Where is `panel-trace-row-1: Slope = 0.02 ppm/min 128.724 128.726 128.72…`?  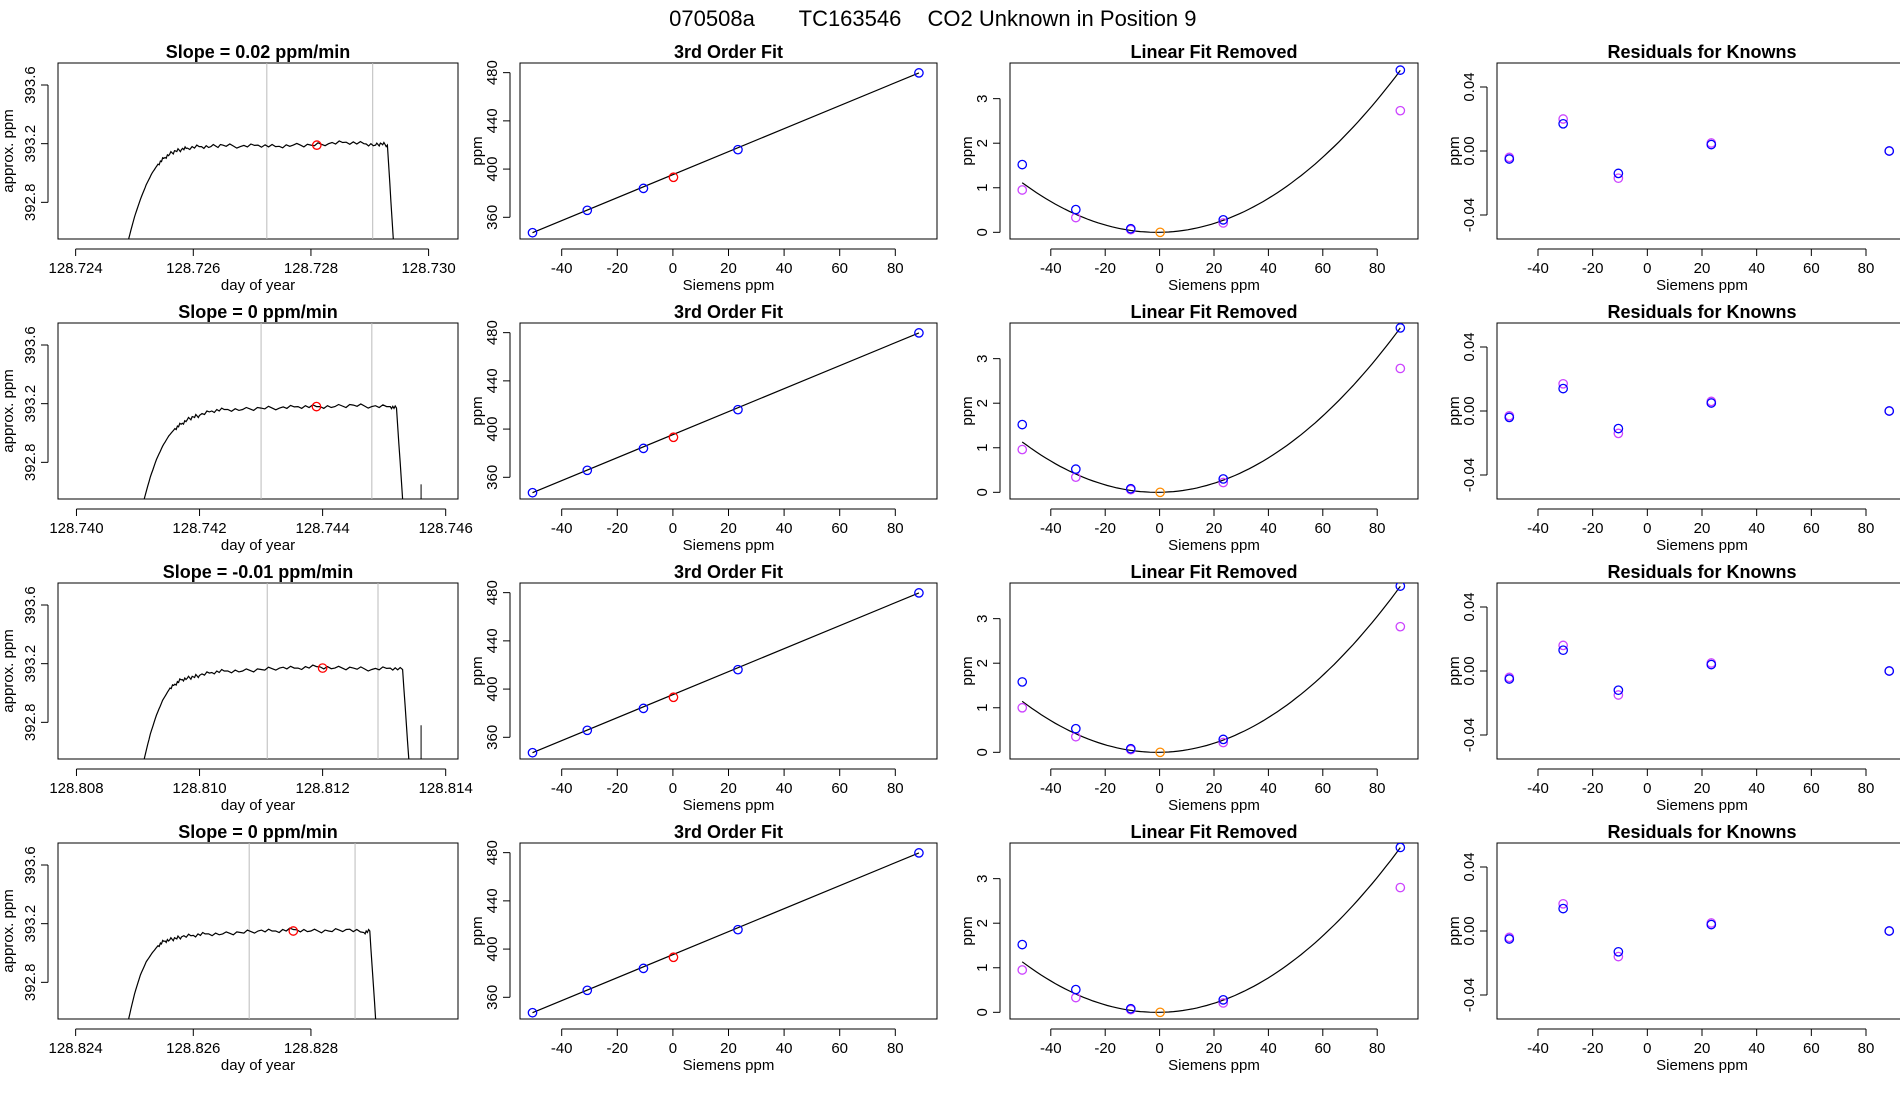 panel-trace-row-1: Slope = 0.02 ppm/min 128.724 128.726 128.72… is located at coordinates (229, 168).